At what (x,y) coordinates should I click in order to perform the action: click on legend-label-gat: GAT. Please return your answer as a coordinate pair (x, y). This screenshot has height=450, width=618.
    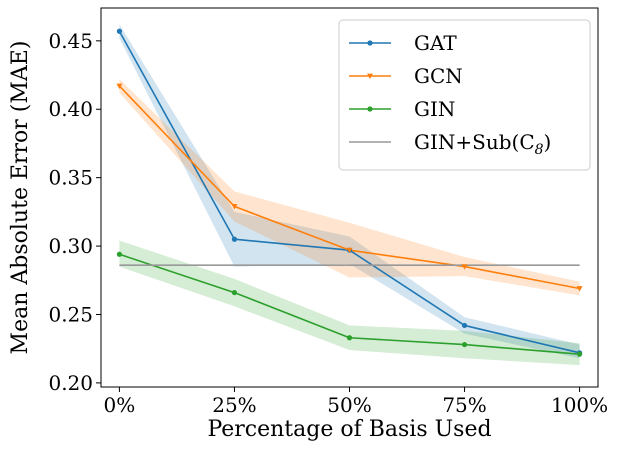
    Looking at the image, I should click on (435, 43).